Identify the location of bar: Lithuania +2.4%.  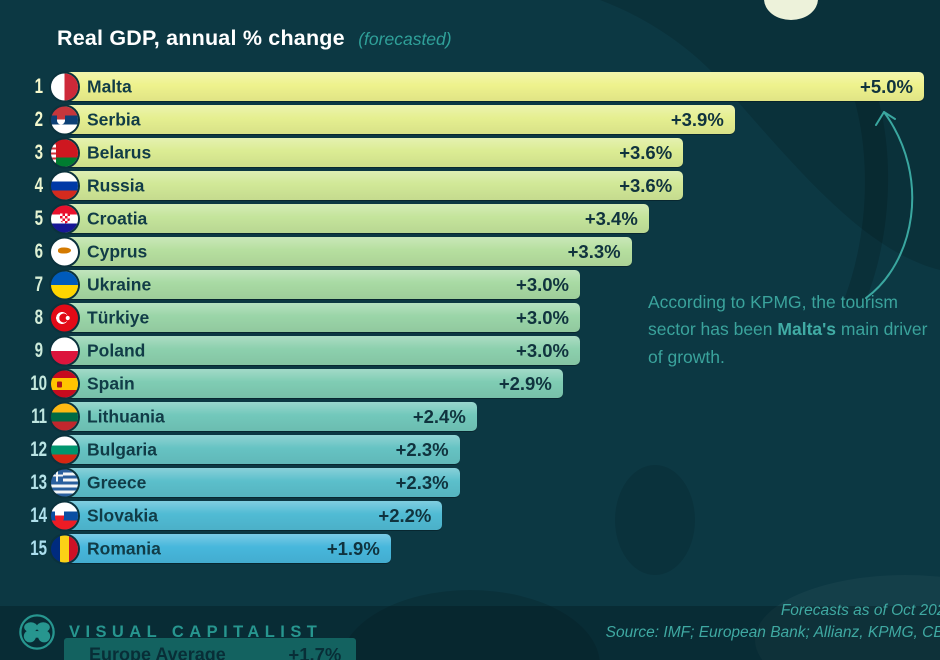
(264, 416).